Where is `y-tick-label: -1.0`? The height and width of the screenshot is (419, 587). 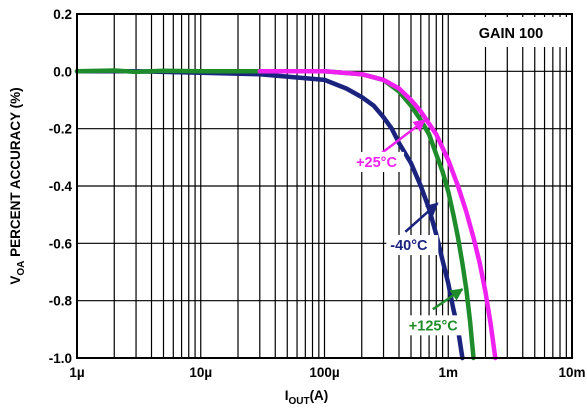
y-tick-label: -1.0 is located at coordinates (60, 358).